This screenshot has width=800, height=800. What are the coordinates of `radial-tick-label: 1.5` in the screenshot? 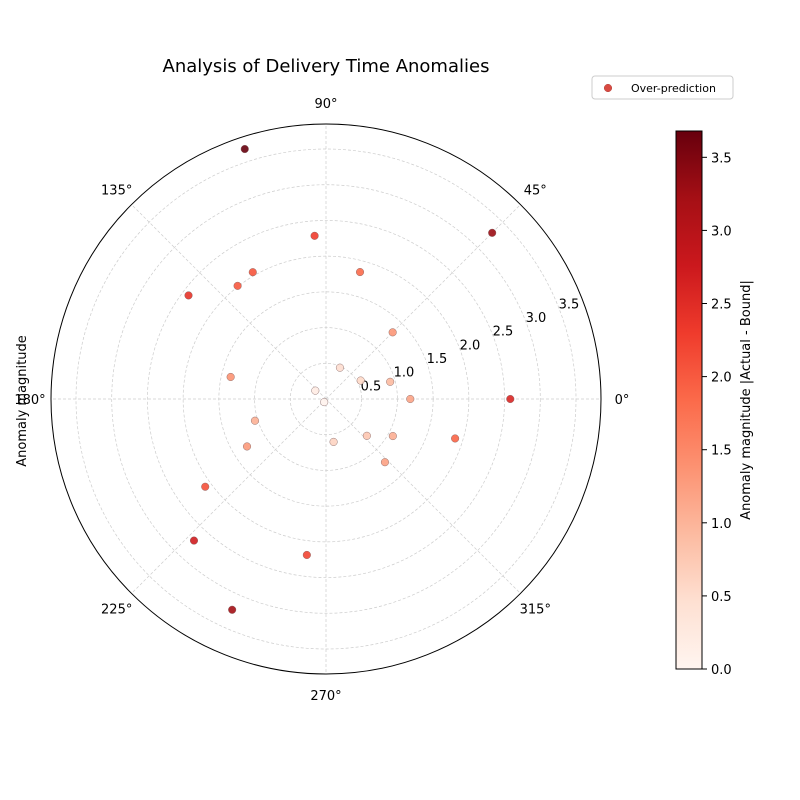 It's located at (437, 359).